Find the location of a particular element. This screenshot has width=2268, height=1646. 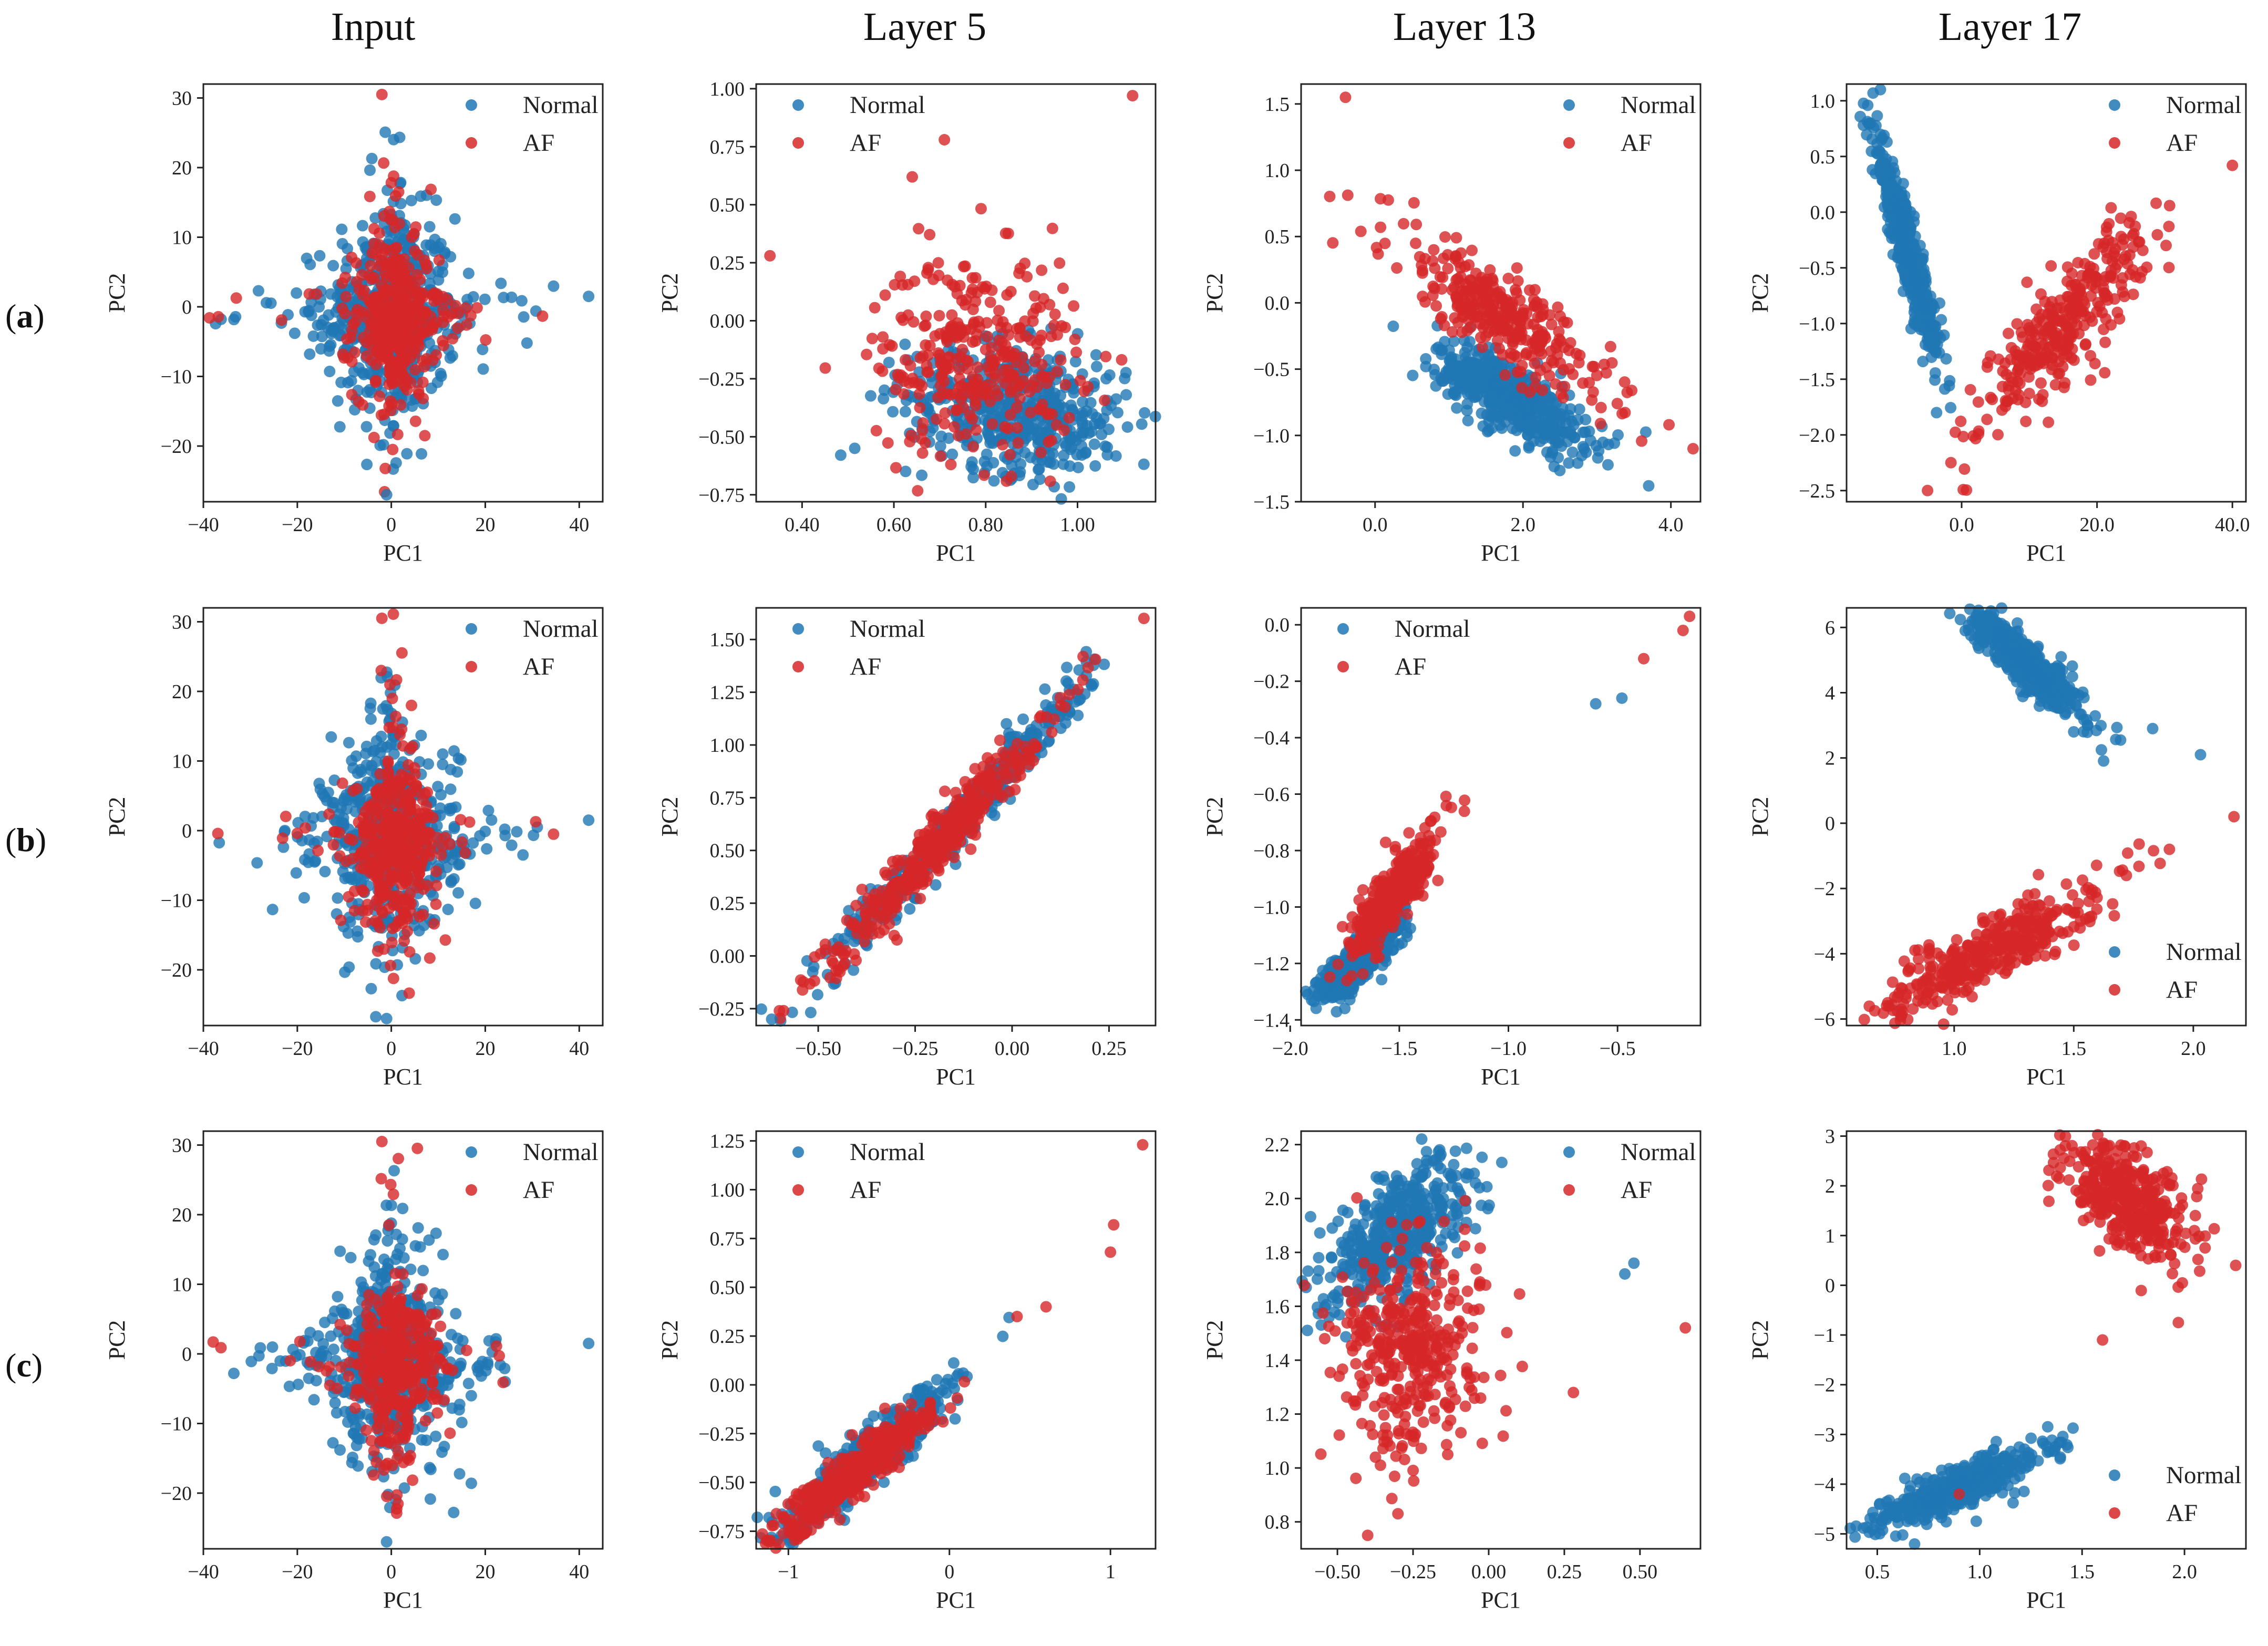

x-tick-label: −20 is located at coordinates (297, 525).